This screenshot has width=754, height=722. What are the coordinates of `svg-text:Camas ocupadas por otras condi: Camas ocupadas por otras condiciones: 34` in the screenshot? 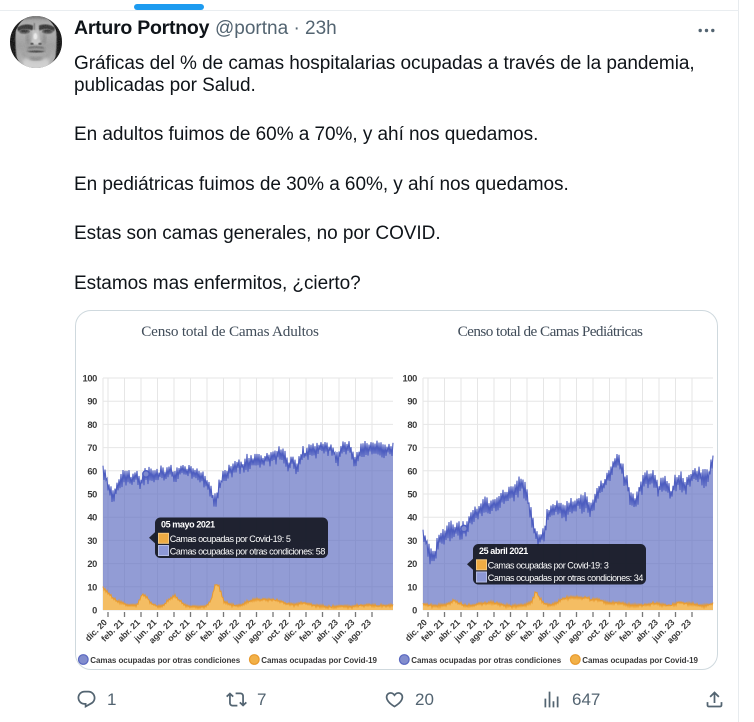 It's located at (566, 578).